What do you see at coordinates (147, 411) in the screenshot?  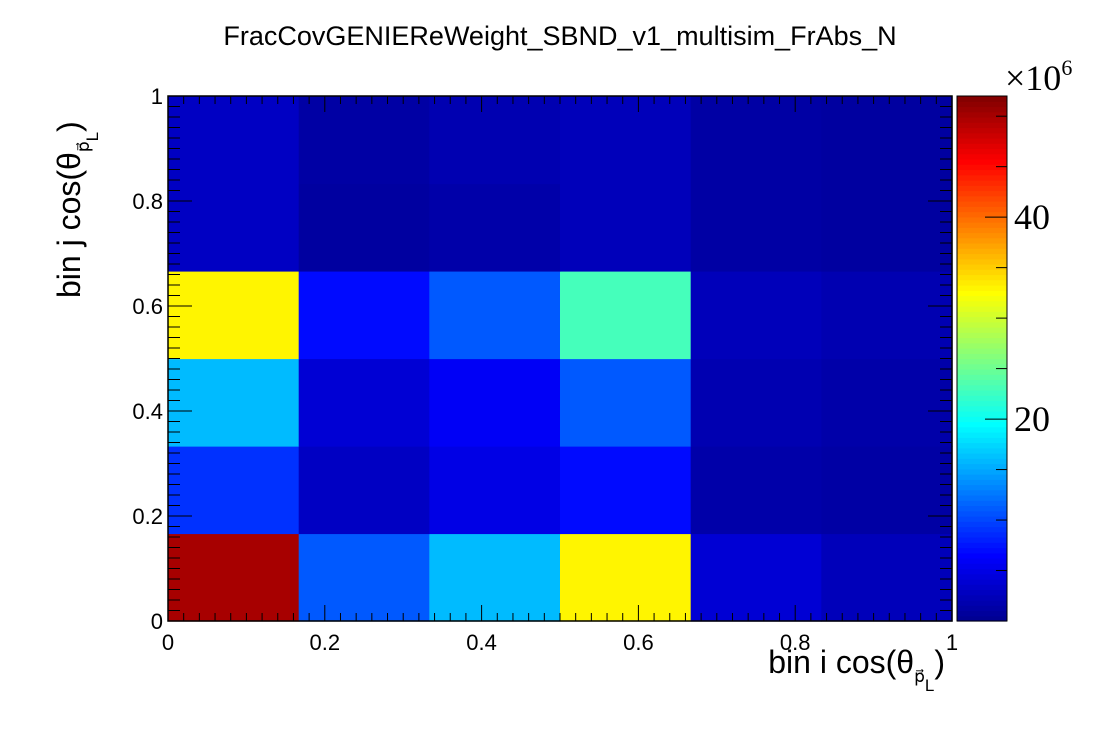 I see `y-tick-label: 0.4` at bounding box center [147, 411].